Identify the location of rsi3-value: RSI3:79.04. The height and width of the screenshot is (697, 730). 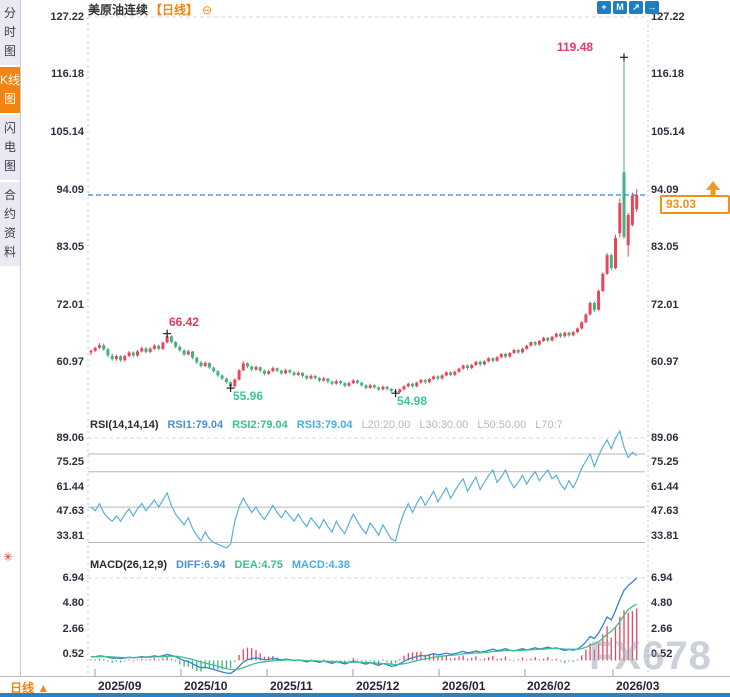
(324, 425).